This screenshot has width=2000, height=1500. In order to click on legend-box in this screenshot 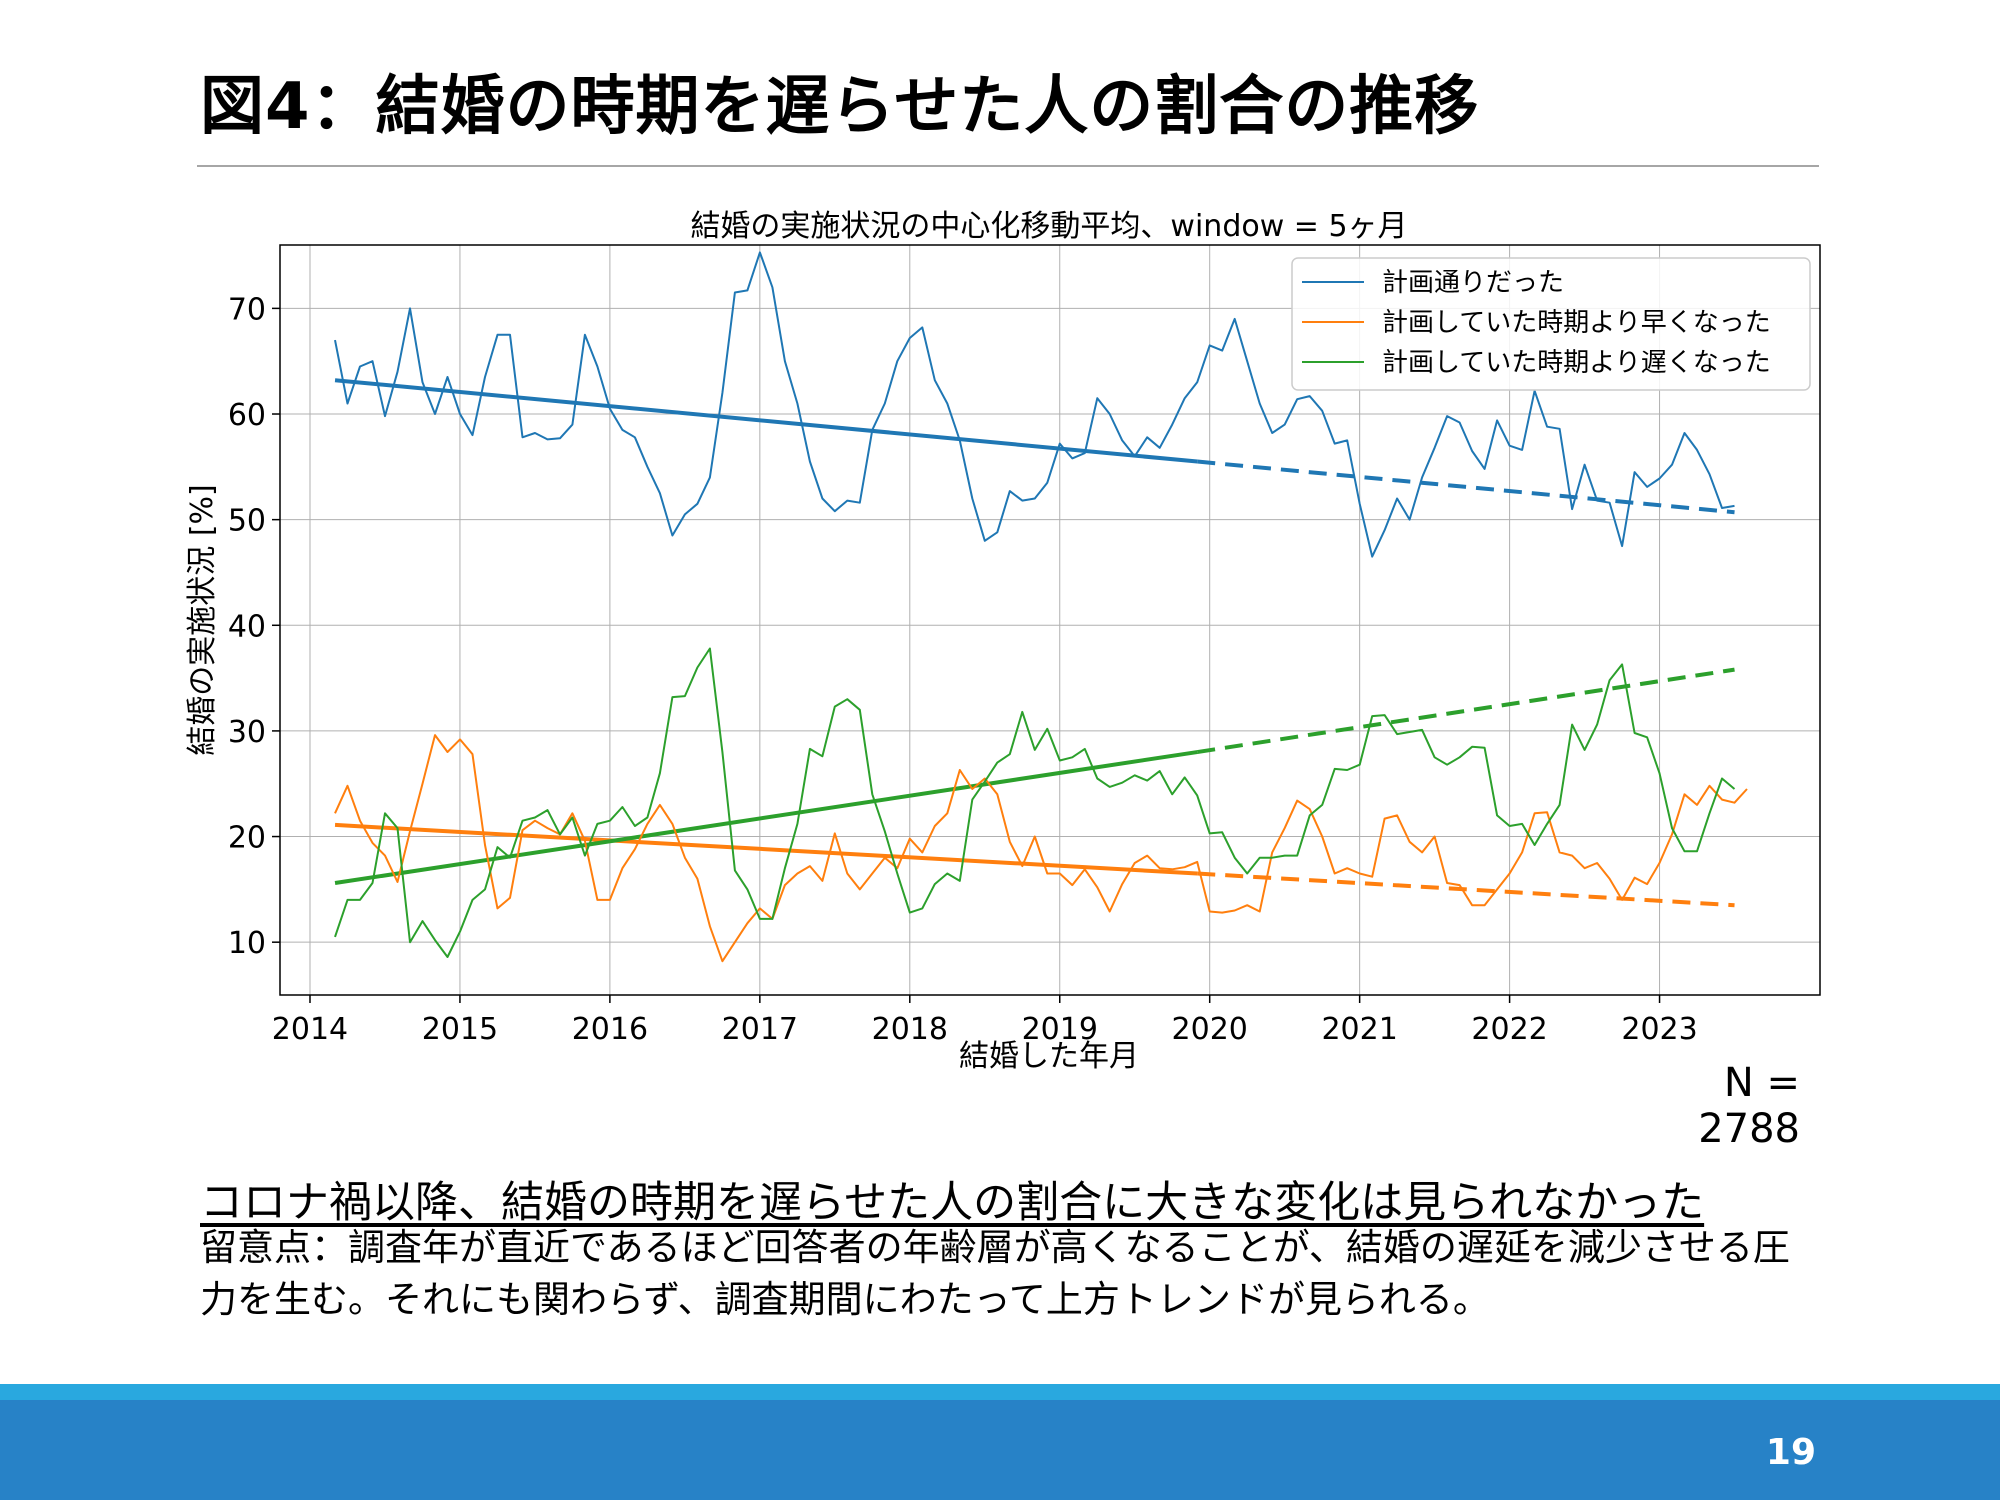, I will do `click(1551, 324)`.